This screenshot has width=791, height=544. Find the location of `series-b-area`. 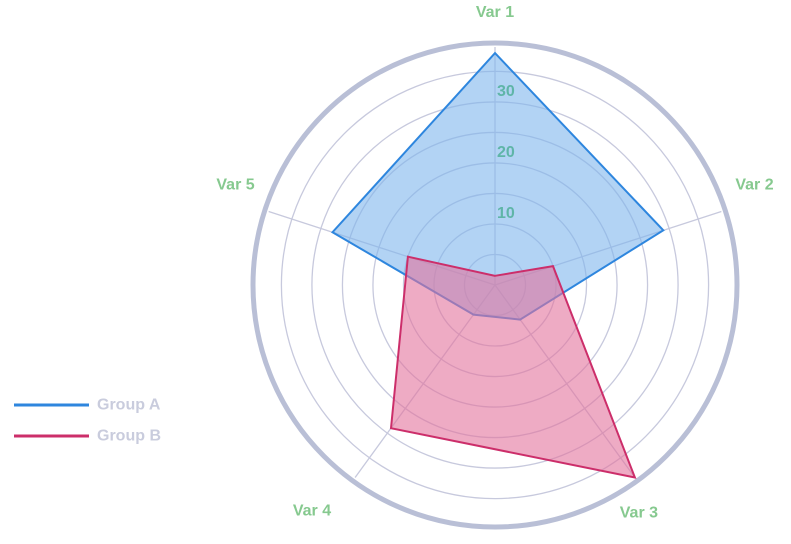

series-b-area is located at coordinates (513, 367).